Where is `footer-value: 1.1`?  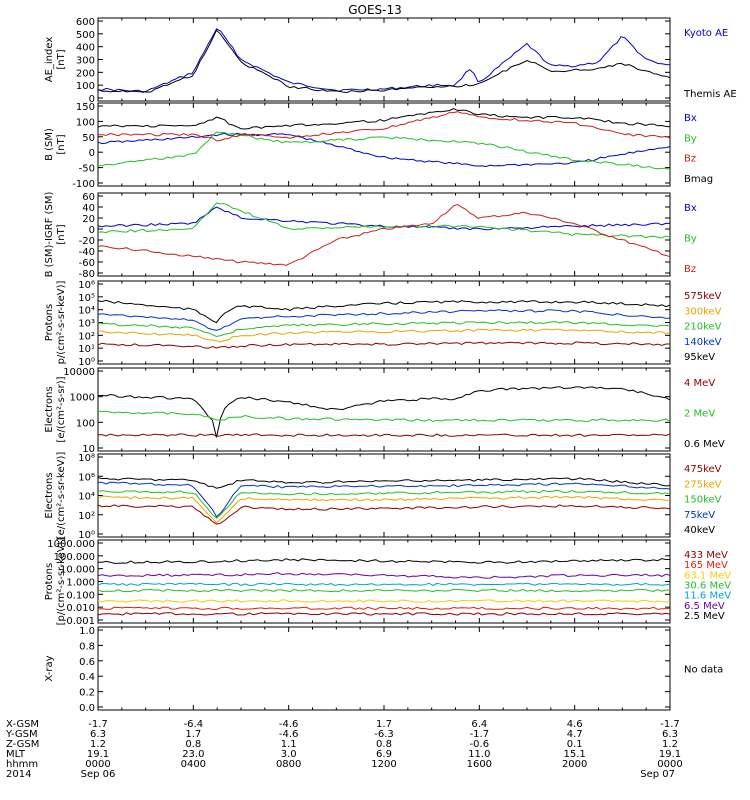
footer-value: 1.1 is located at coordinates (289, 744).